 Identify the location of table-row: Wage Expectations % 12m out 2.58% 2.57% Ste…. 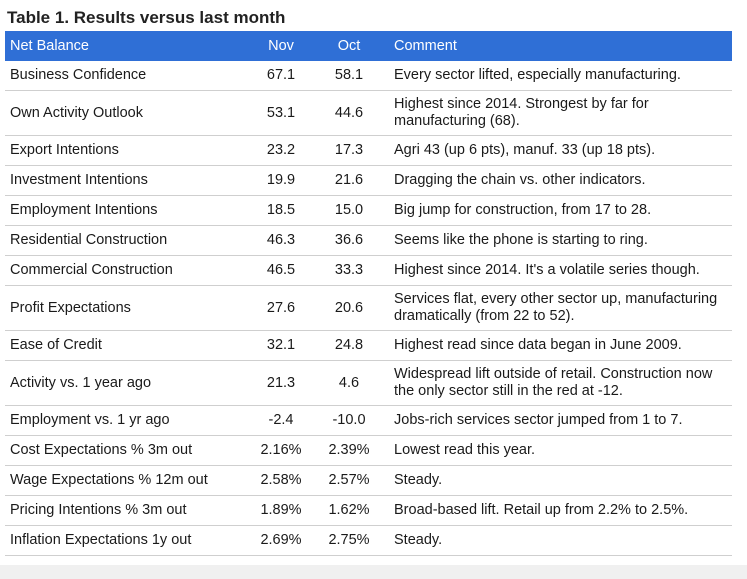
(368, 480).